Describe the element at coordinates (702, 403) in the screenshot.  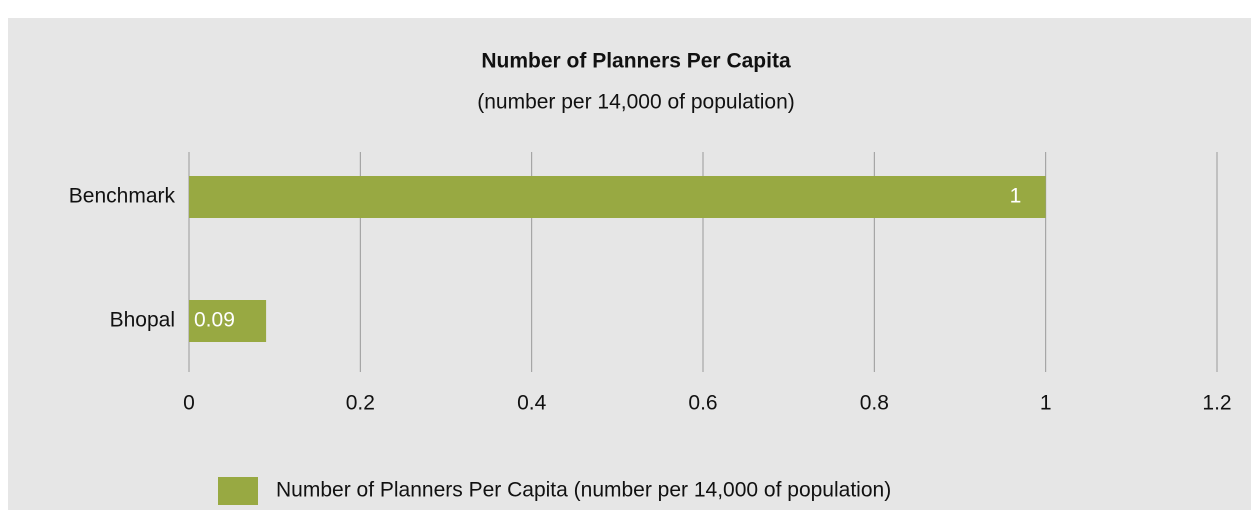
I see `x-tick-label: 0.6` at that location.